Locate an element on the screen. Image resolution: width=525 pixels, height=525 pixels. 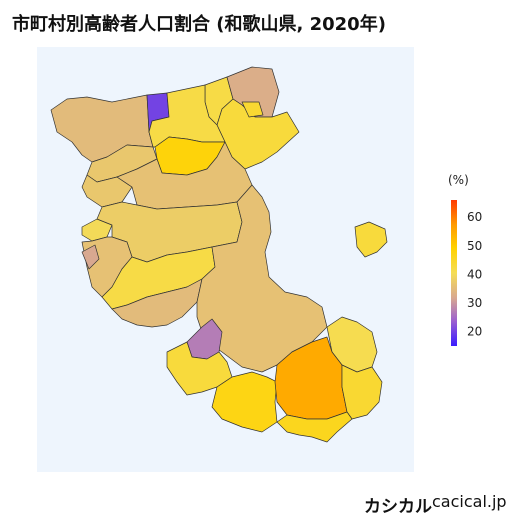
page-title: 市町村別高齢者人口割合 (和歌山県, 2020年) is located at coordinates (199, 24).